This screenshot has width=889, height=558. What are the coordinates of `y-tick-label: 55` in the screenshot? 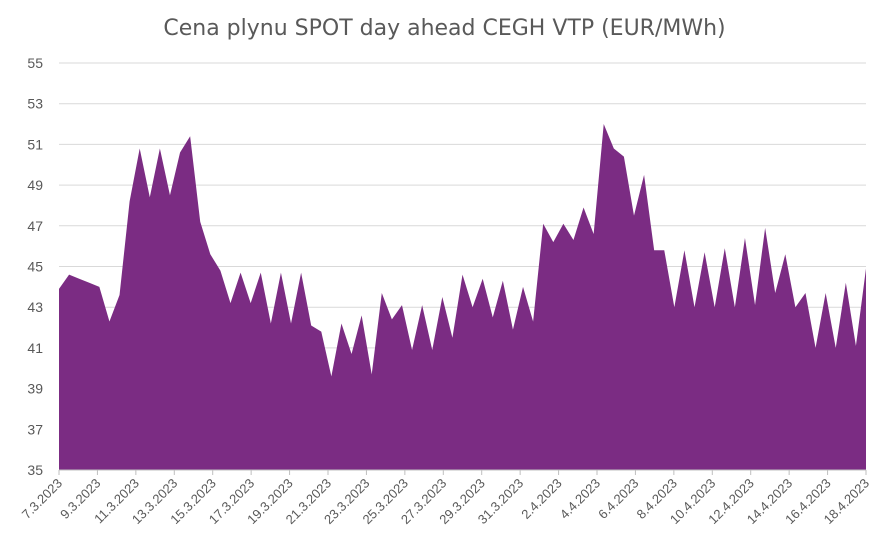 It's located at (35, 63).